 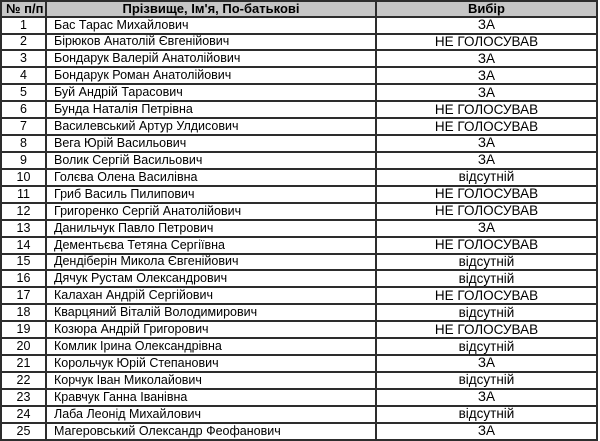 What do you see at coordinates (23, 228) in the screenshot?
I see `row-number-cell: 13` at bounding box center [23, 228].